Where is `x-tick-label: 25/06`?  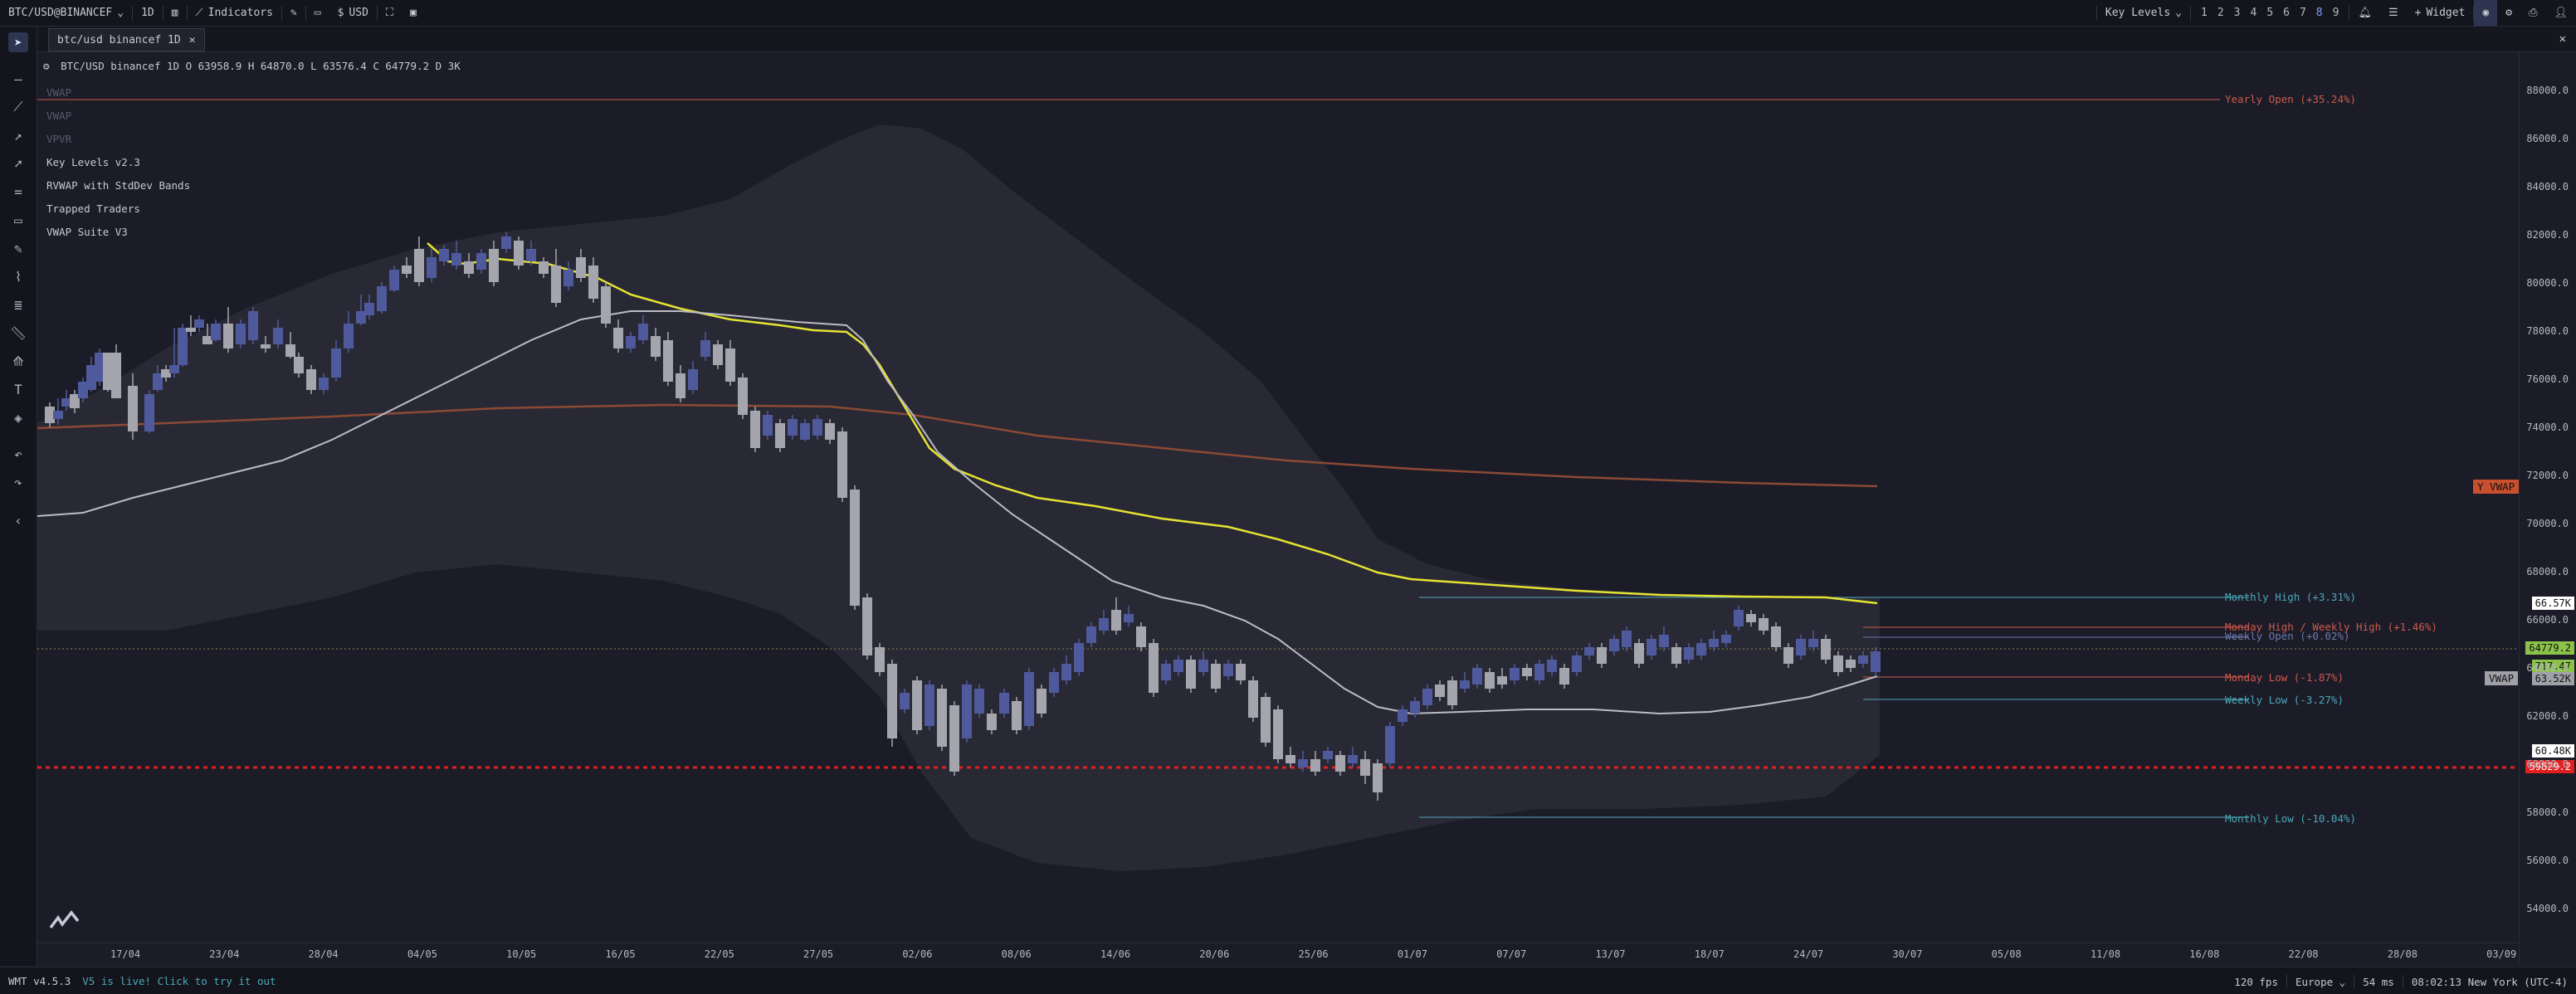 x-tick-label: 25/06 is located at coordinates (1313, 954).